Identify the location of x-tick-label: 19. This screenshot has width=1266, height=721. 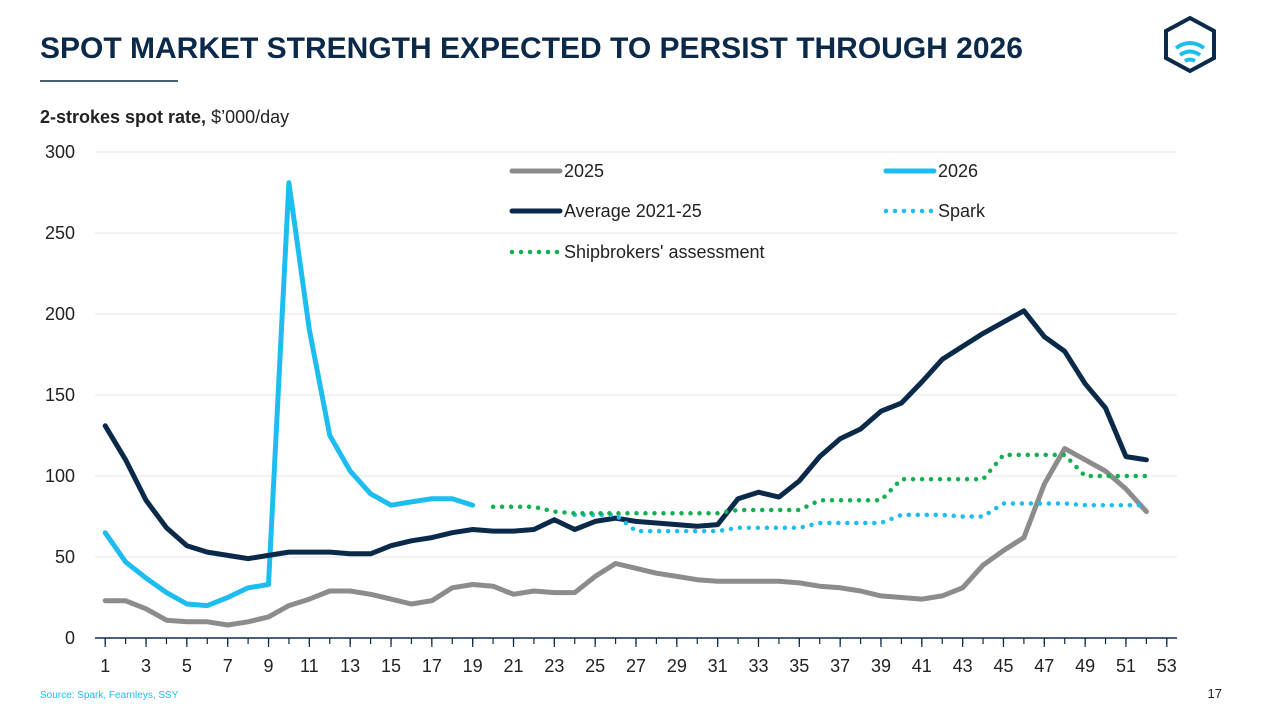
(473, 666).